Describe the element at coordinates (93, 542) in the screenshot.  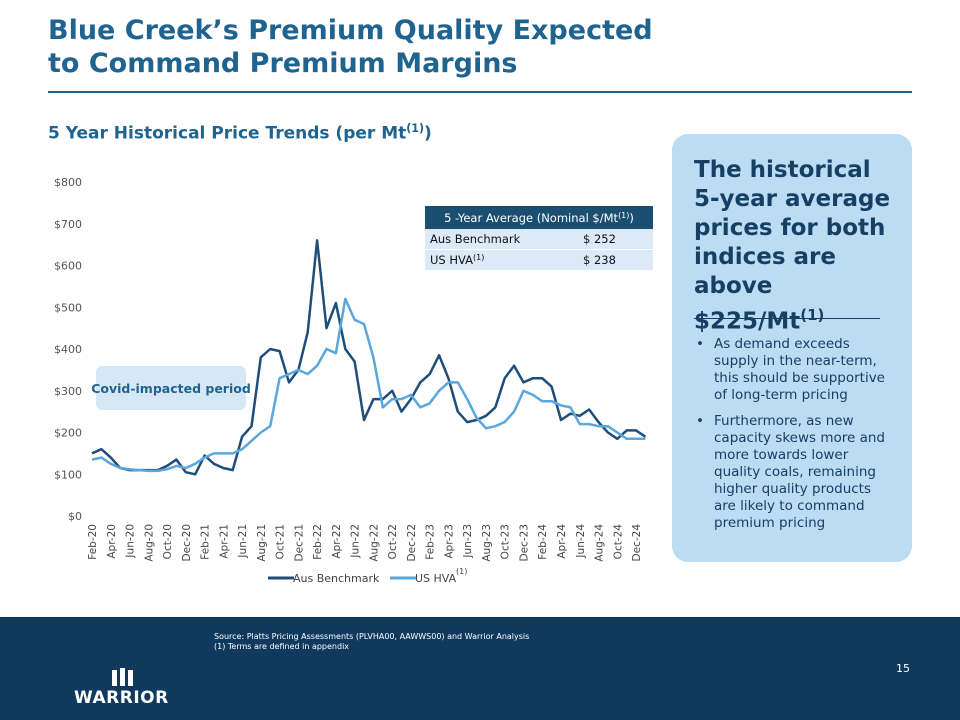
I see `x-tick-label: Feb-20` at that location.